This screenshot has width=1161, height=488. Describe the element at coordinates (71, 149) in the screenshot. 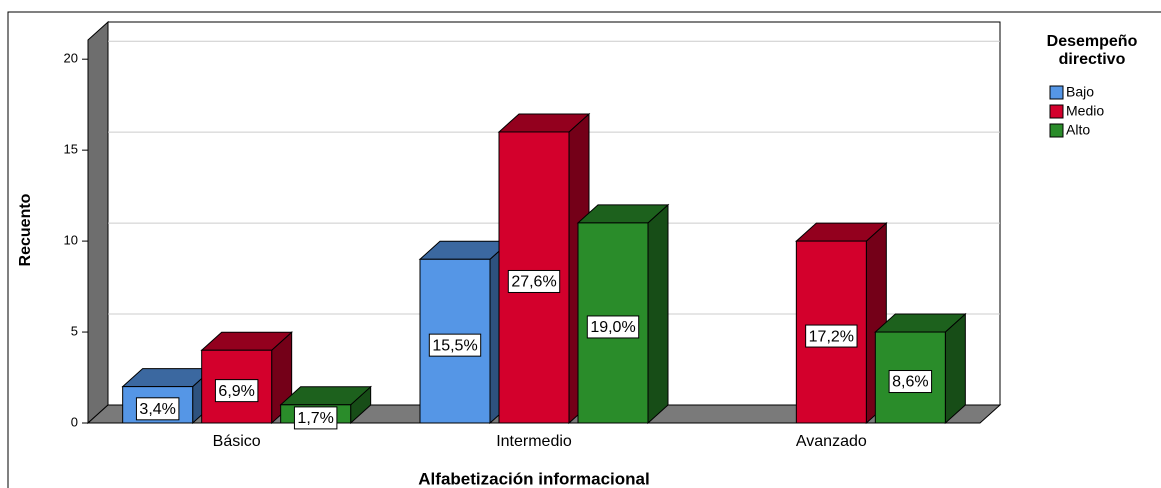

I see `y-tick-label: 15` at that location.